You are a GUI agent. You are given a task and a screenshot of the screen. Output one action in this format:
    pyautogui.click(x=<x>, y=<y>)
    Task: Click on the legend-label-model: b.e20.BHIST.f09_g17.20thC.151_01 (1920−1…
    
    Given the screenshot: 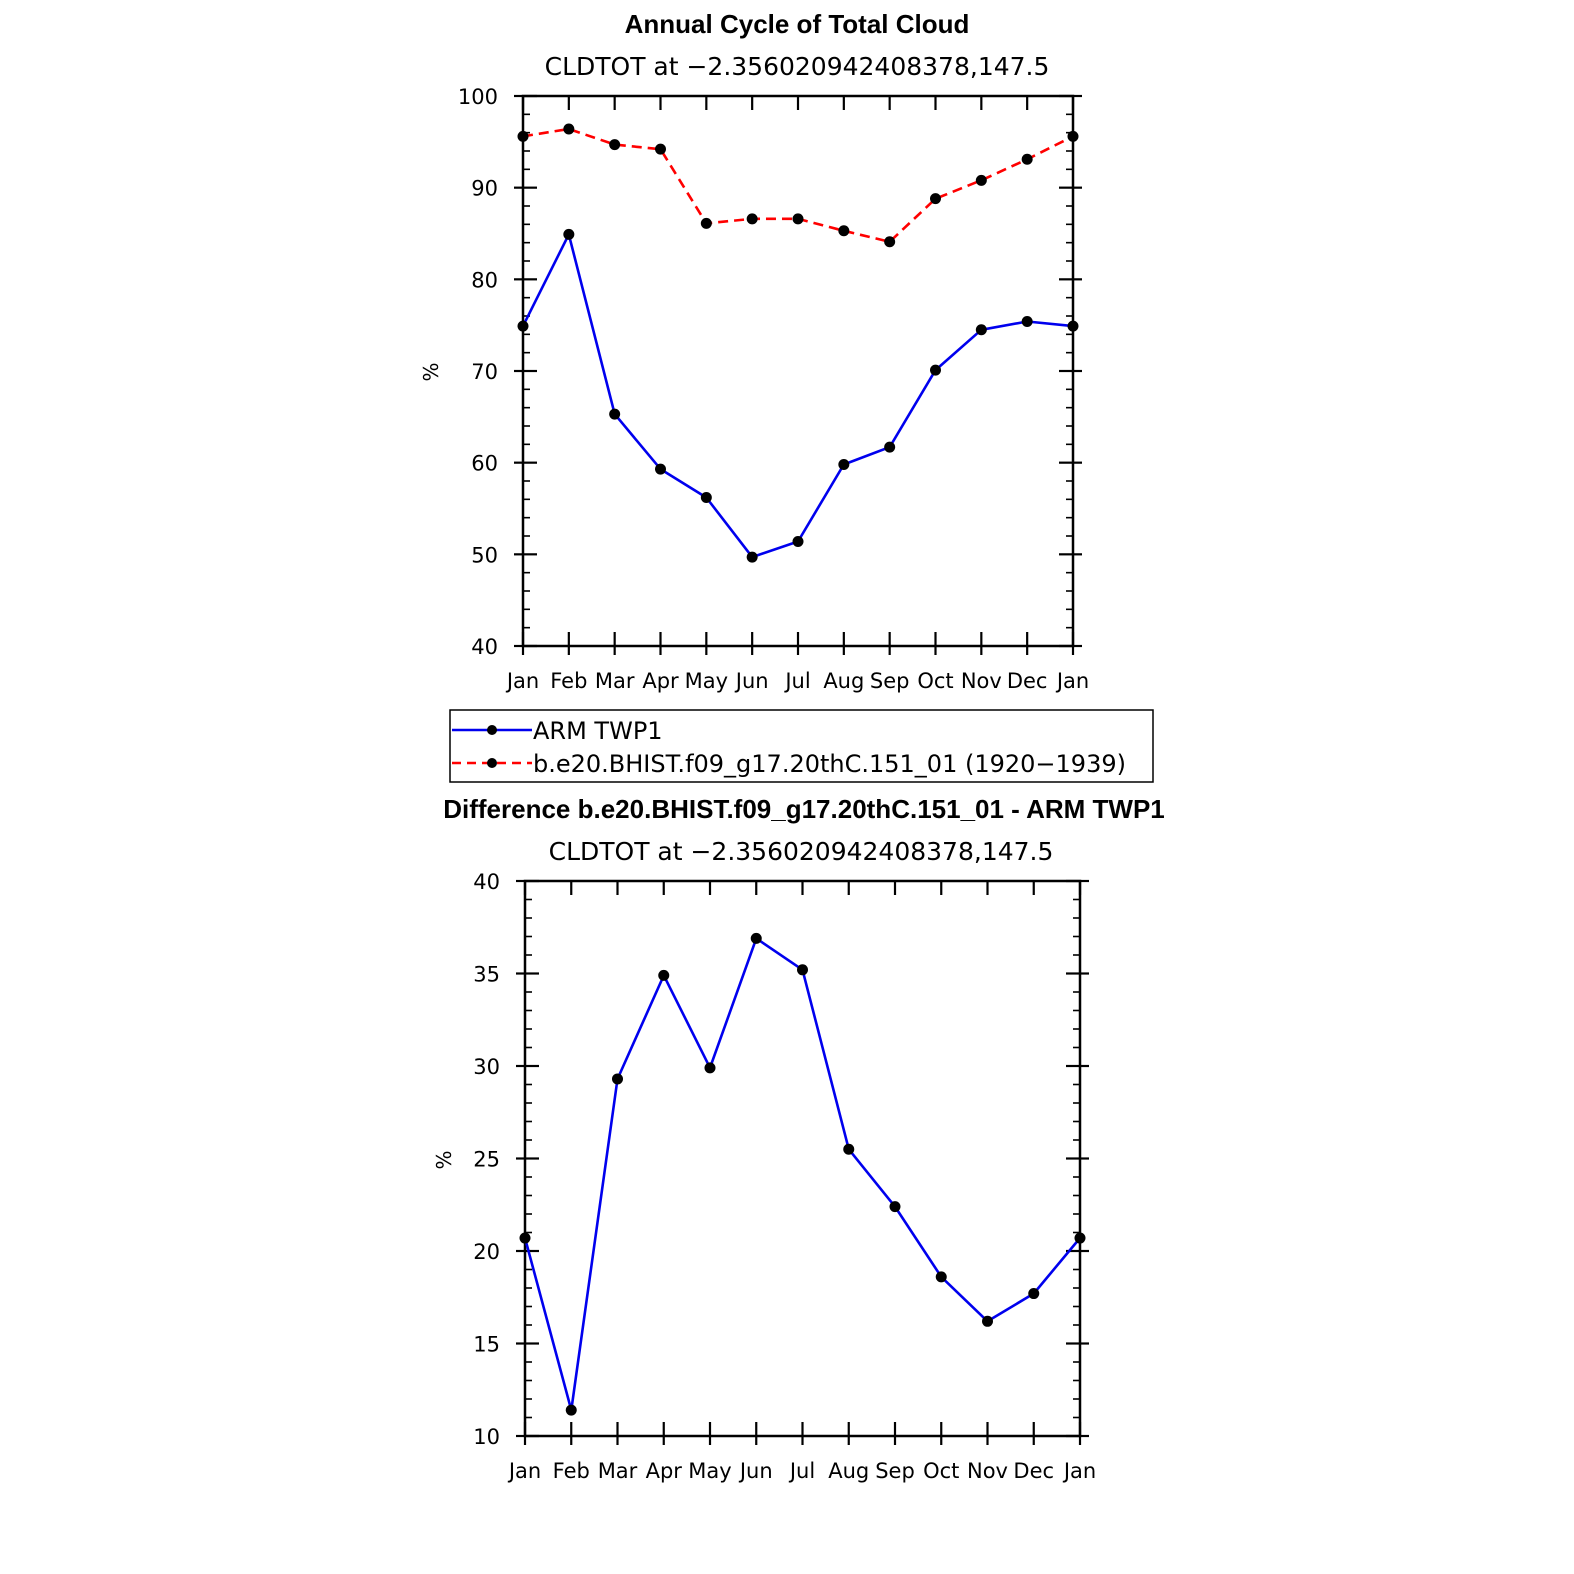 What is the action you would take?
    pyautogui.click(x=829, y=764)
    